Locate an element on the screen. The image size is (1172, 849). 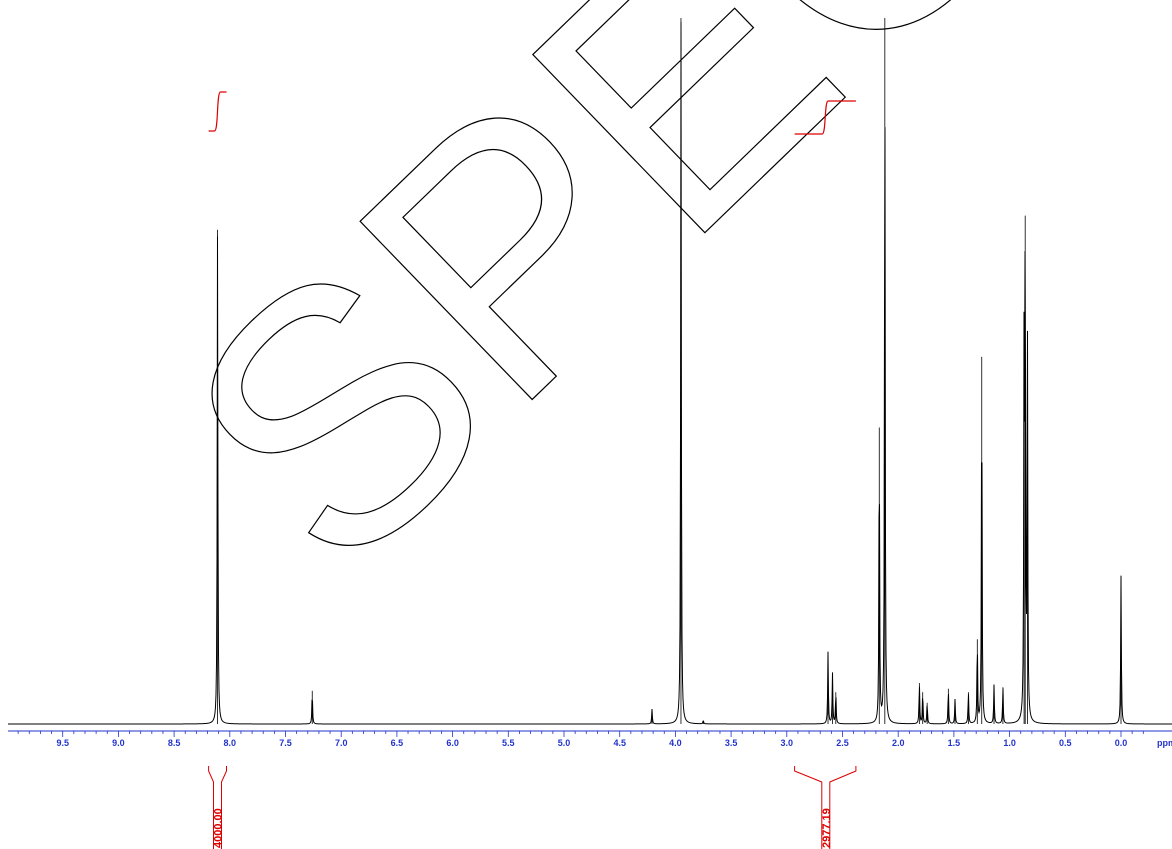
integral-curves is located at coordinates (532, 113).